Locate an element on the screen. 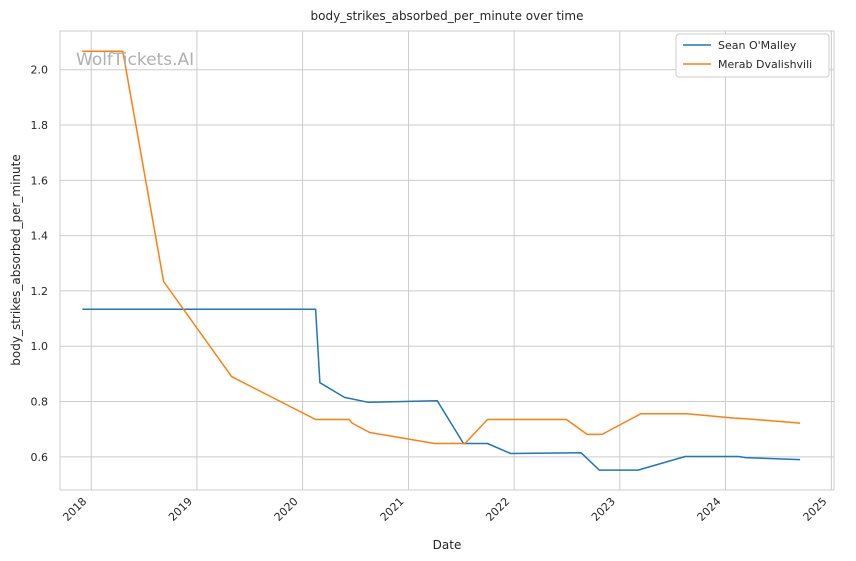 This screenshot has width=856, height=561. x-tick-label: 2019 is located at coordinates (180, 509).